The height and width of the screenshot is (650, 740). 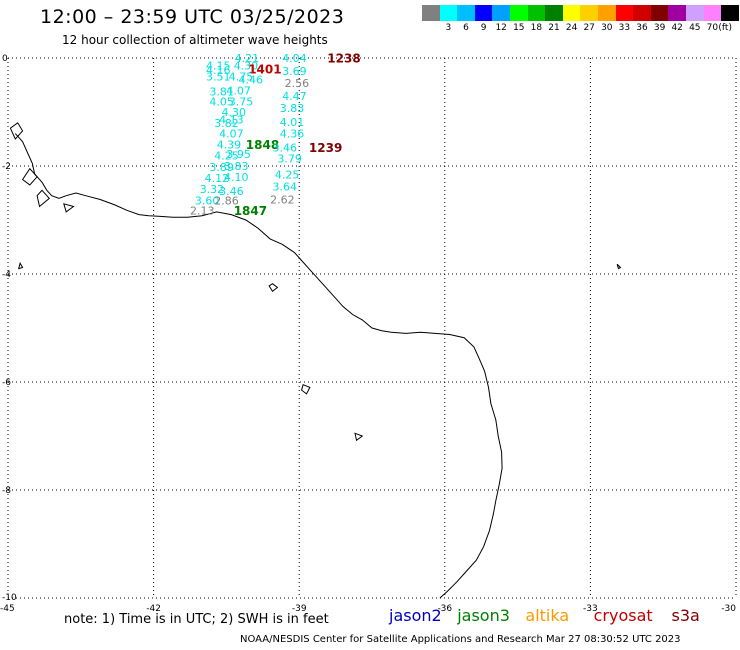 What do you see at coordinates (677, 28) in the screenshot?
I see `legend-label: 42` at bounding box center [677, 28].